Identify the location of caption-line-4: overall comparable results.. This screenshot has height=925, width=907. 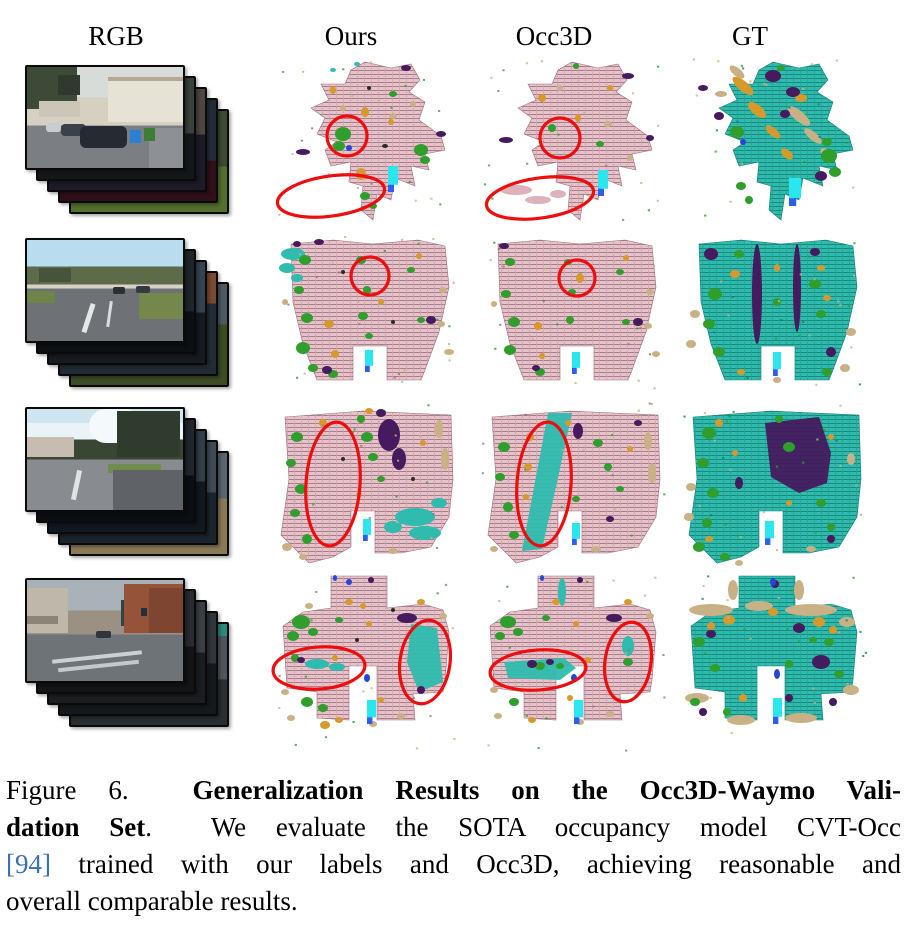
(453, 901).